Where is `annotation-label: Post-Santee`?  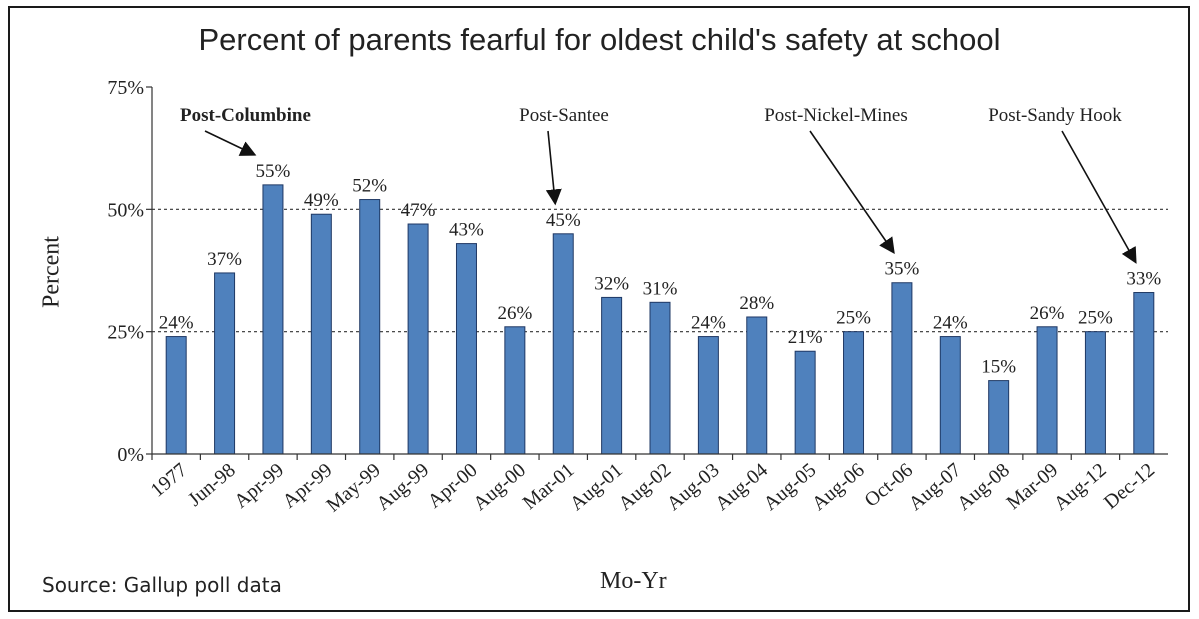 annotation-label: Post-Santee is located at coordinates (564, 115).